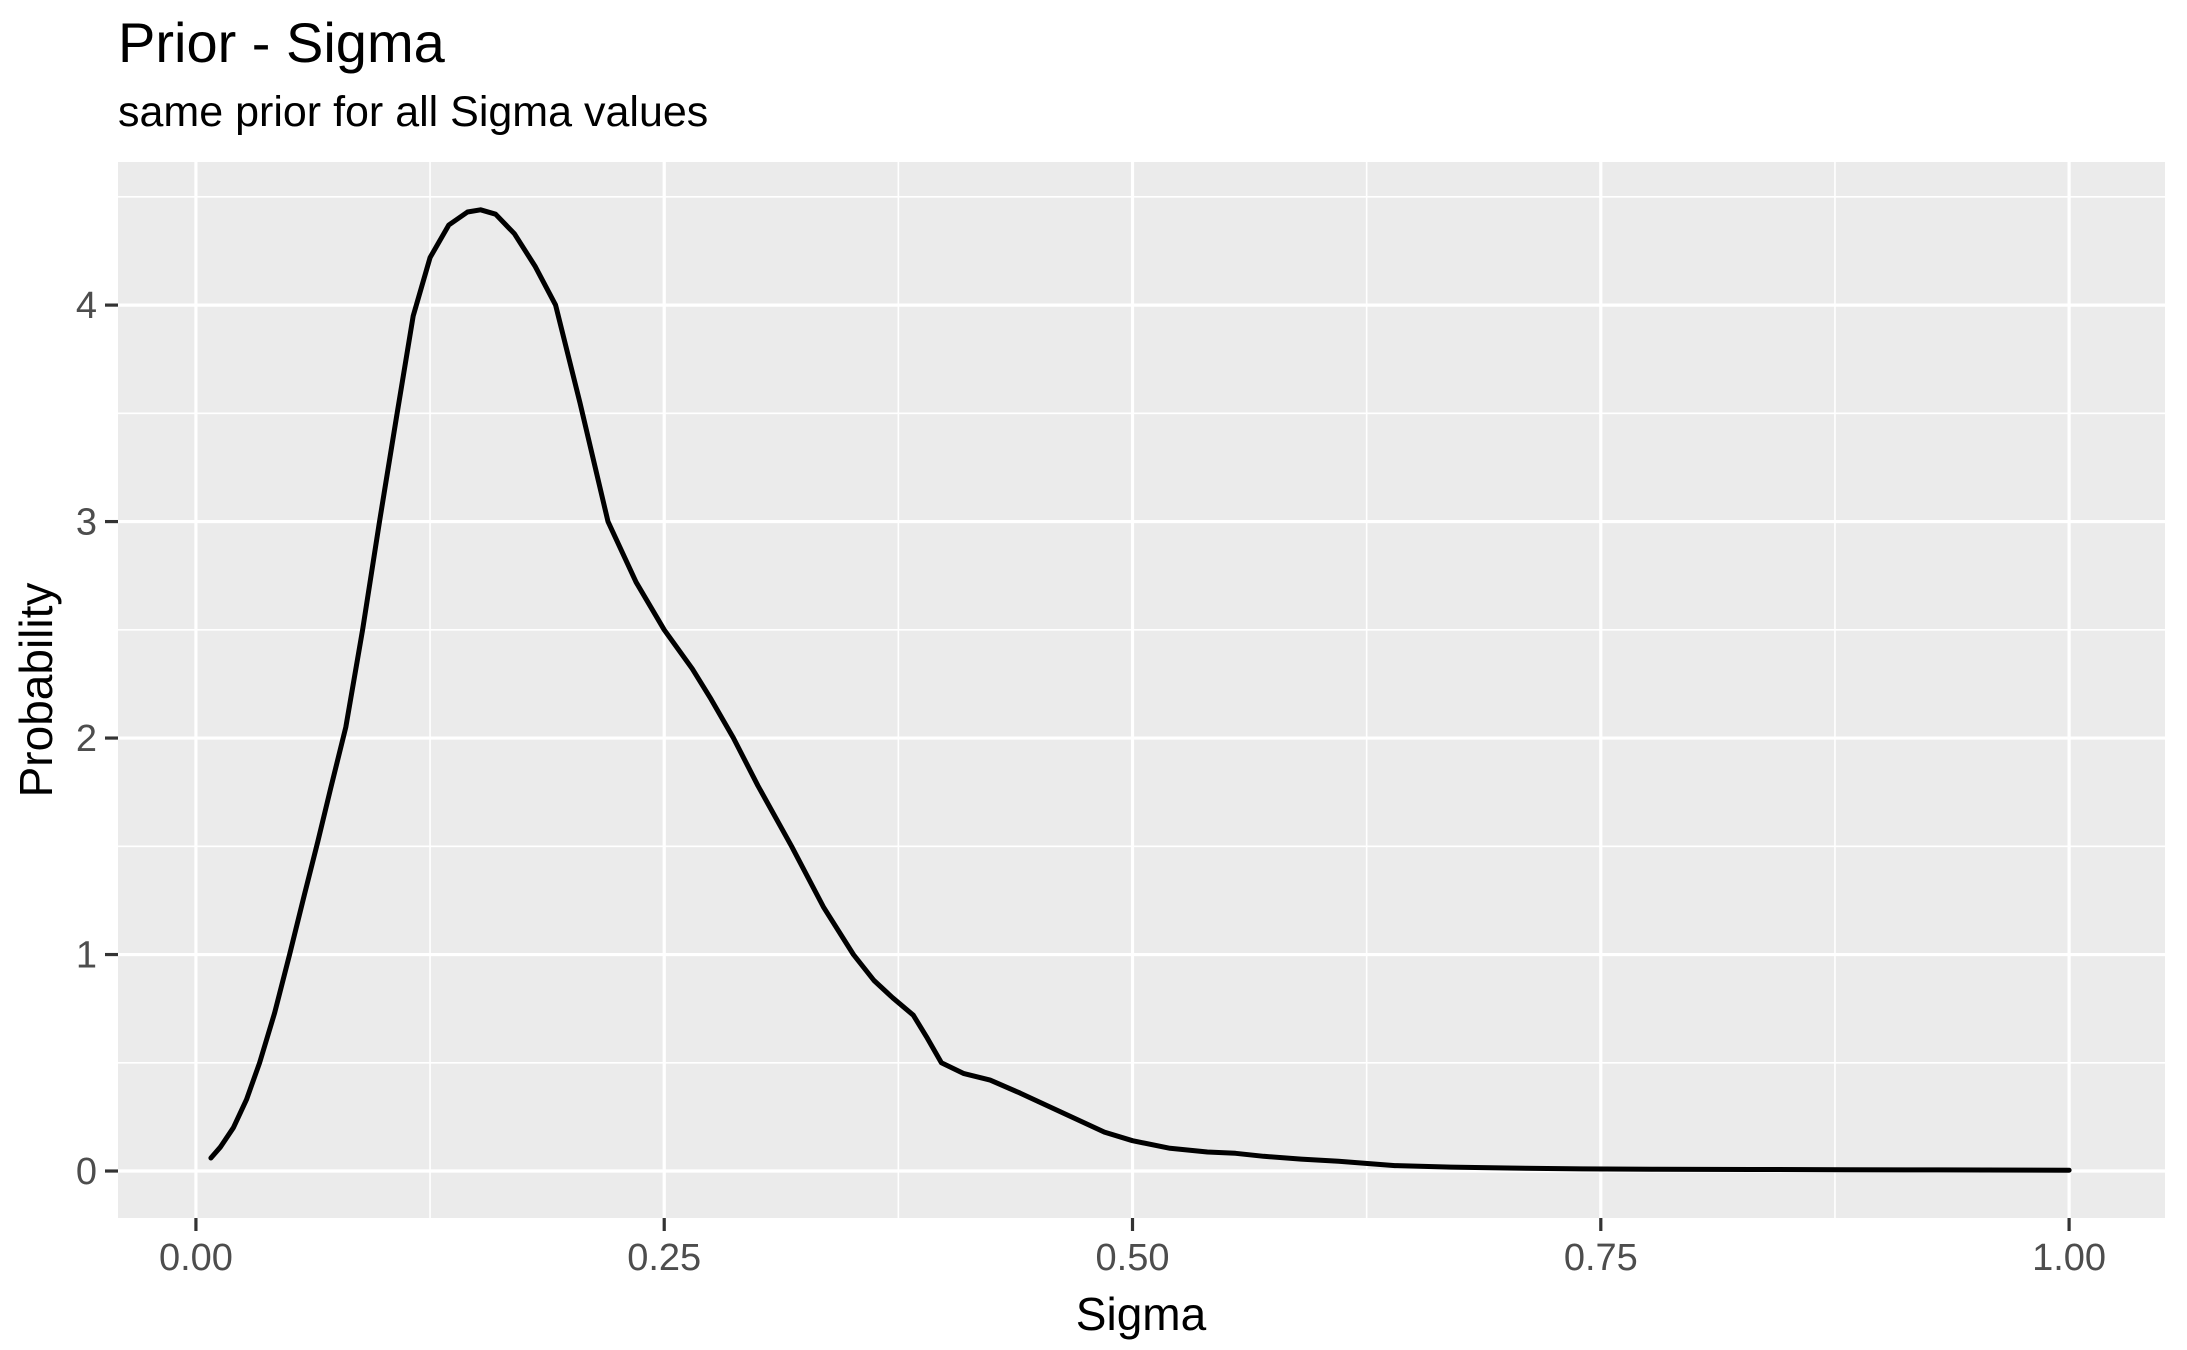  Describe the element at coordinates (86, 523) in the screenshot. I see `y-tick-label: 3` at that location.